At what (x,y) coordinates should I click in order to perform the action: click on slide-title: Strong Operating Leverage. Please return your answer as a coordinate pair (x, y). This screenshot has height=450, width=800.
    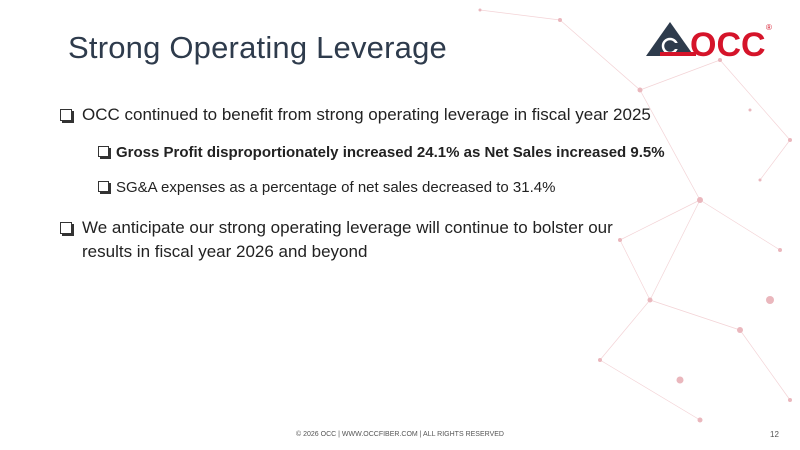
    Looking at the image, I should click on (257, 47).